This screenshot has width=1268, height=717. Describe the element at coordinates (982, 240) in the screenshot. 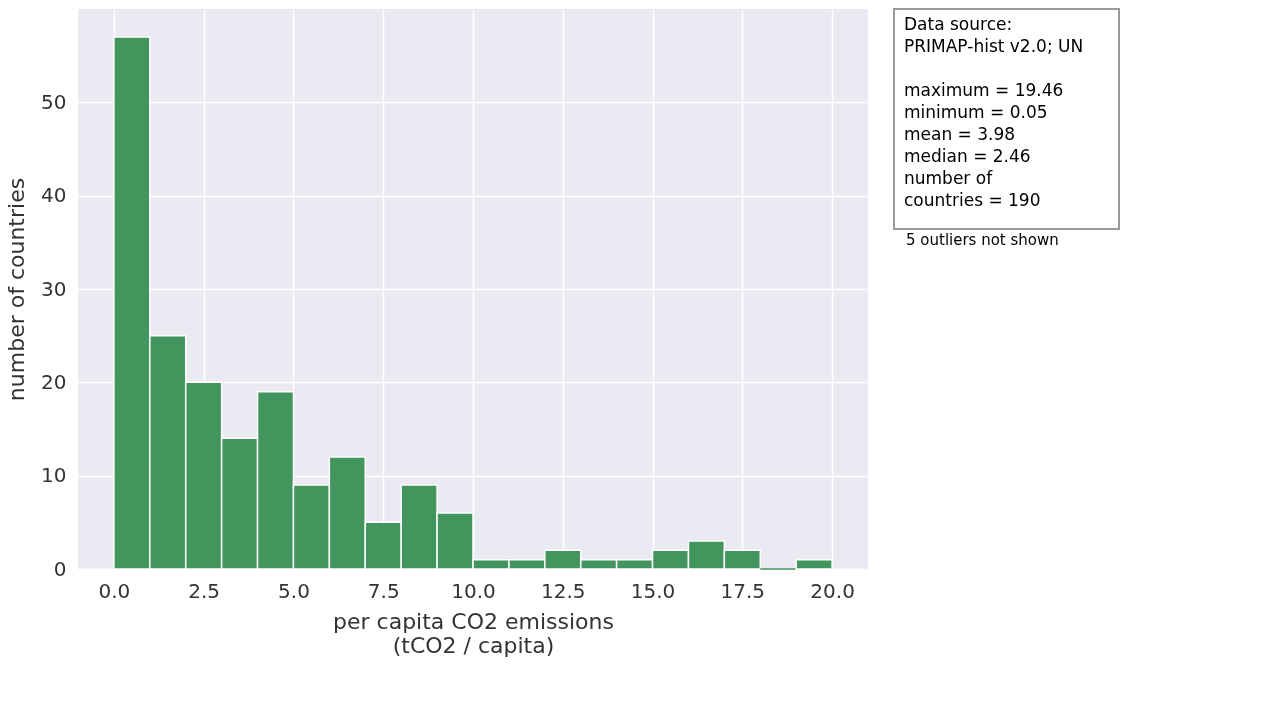

I see `text: 5 outliers not shown` at that location.